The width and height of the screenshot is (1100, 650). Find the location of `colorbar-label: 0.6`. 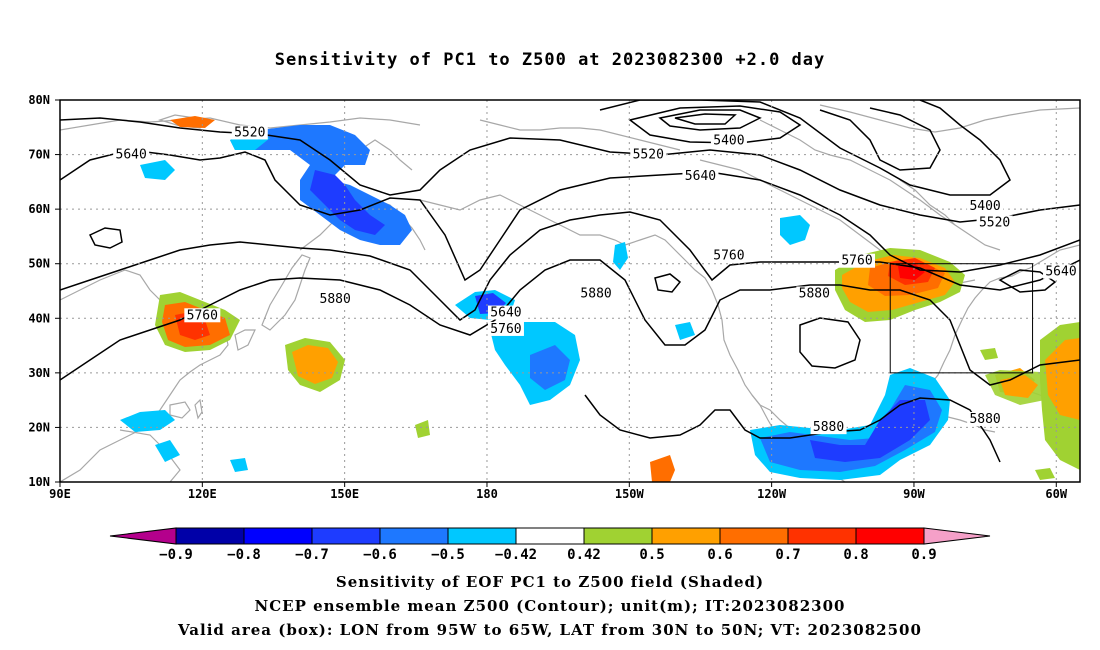

colorbar-label: 0.6 is located at coordinates (719, 555).